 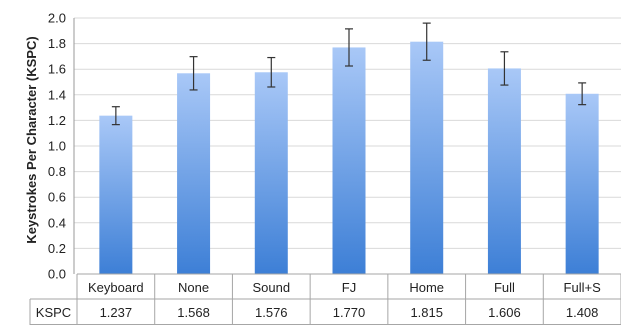 I want to click on table-value-cell: 1.408, so click(x=582, y=312).